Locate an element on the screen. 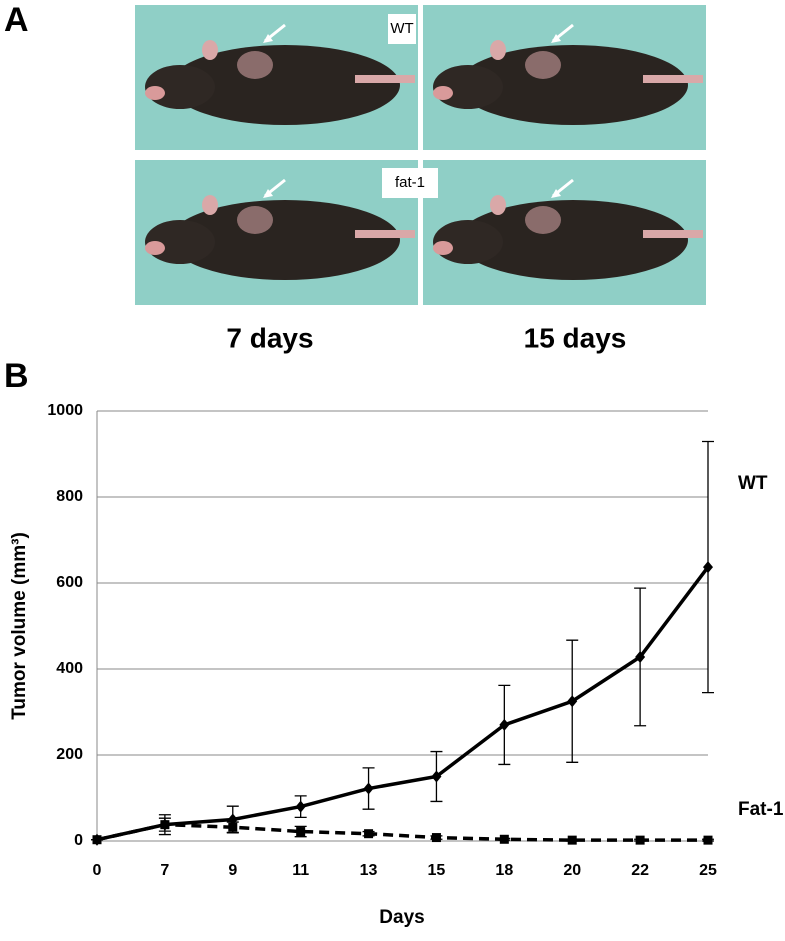  x-tick-label: 0 is located at coordinates (97, 870).